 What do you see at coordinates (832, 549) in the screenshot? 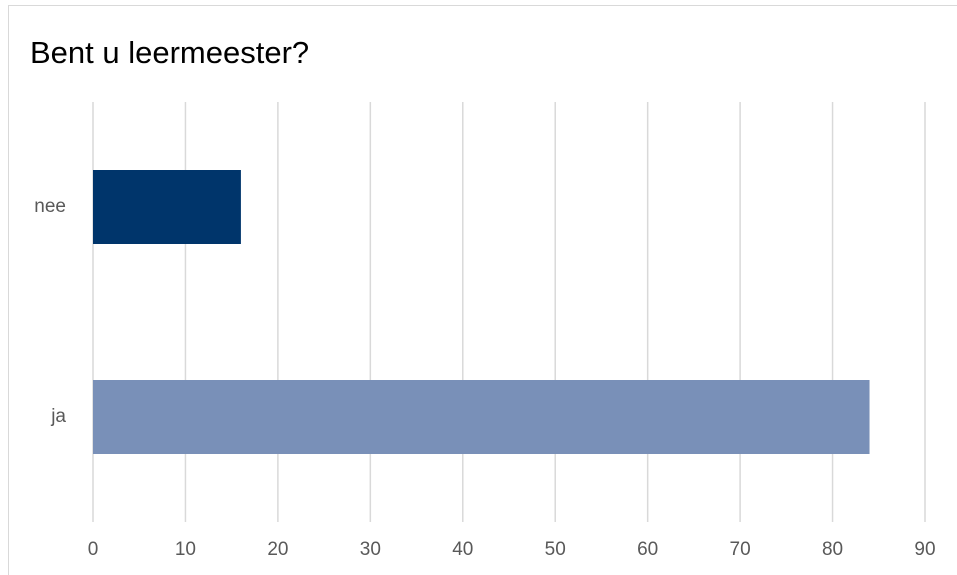
I see `x-tick-label: 80` at bounding box center [832, 549].